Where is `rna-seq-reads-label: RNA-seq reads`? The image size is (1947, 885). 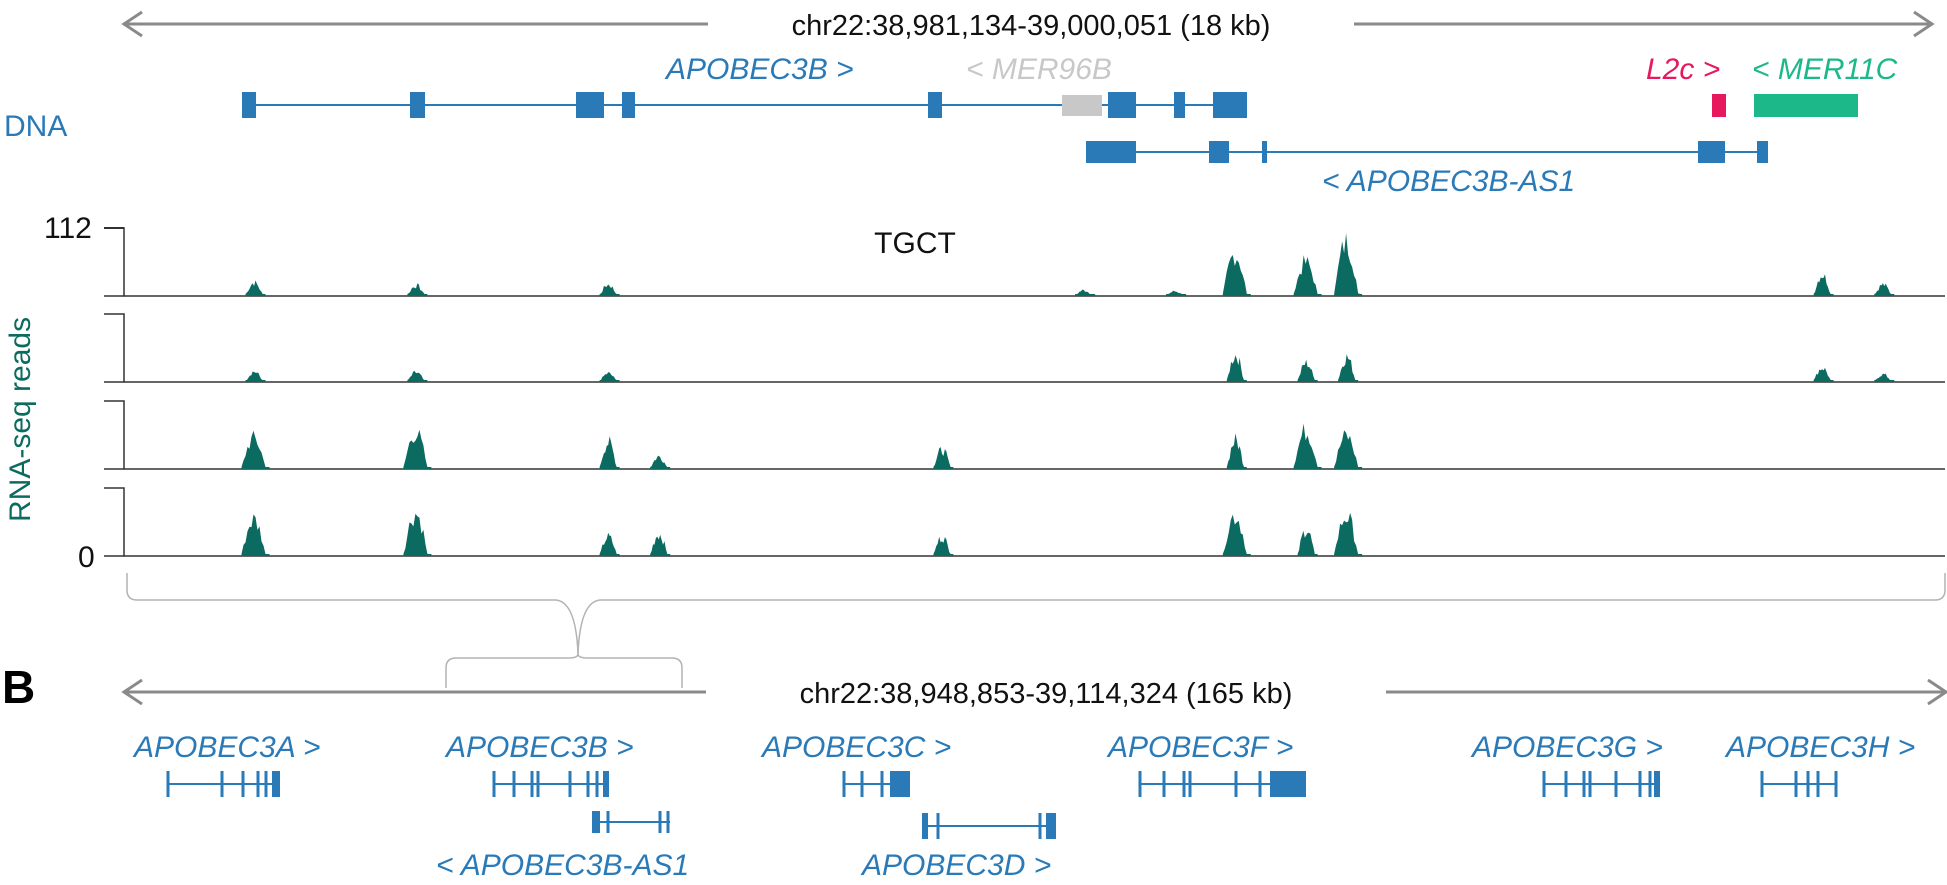
rna-seq-reads-label: RNA-seq reads is located at coordinates (20, 419).